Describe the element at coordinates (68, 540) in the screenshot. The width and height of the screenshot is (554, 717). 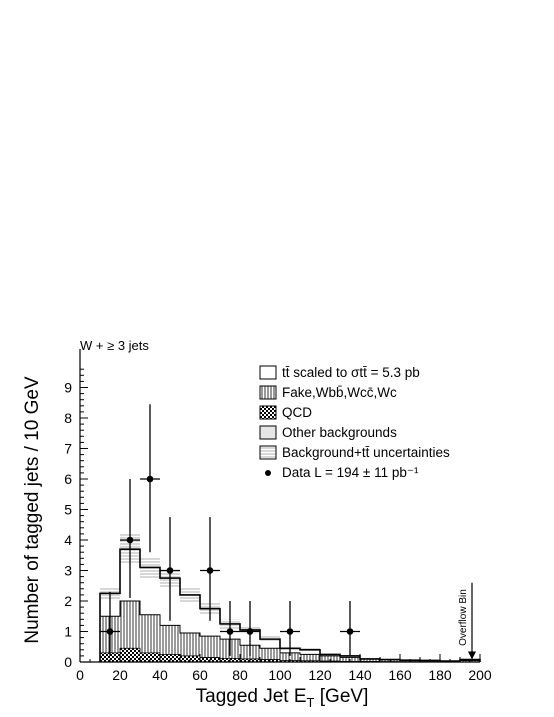
I see `y-tick-label: 4` at that location.